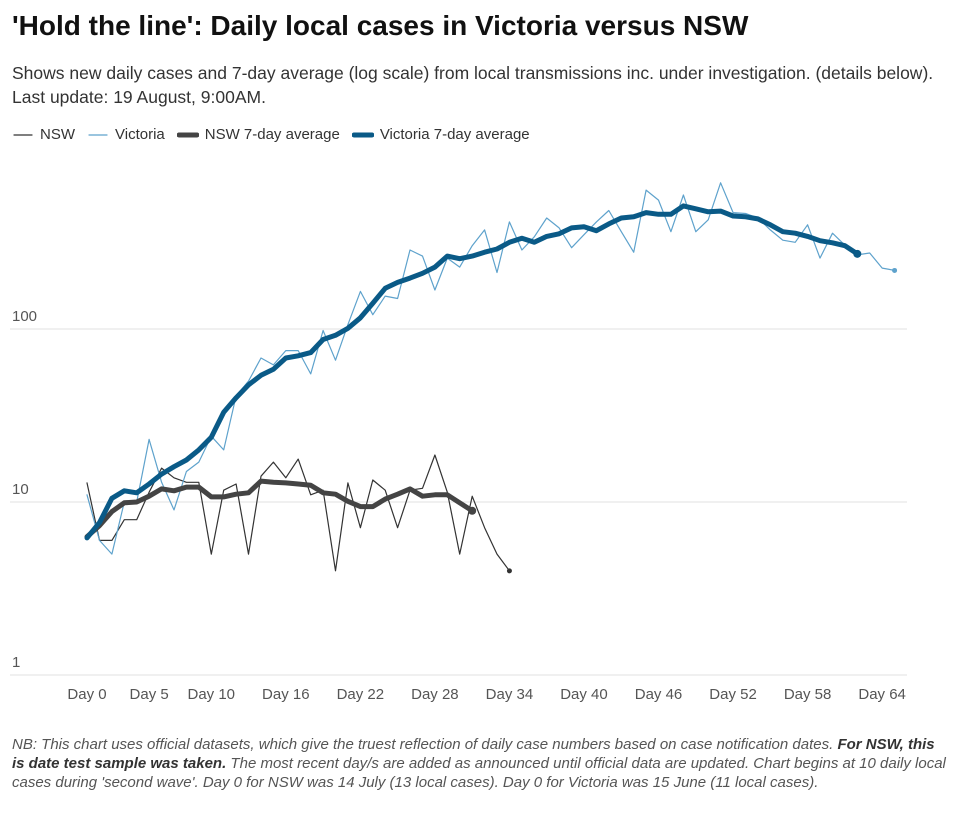 Image resolution: width=963 pixels, height=815 pixels. Describe the element at coordinates (16, 662) in the screenshot. I see `y-tick-label: 1` at that location.